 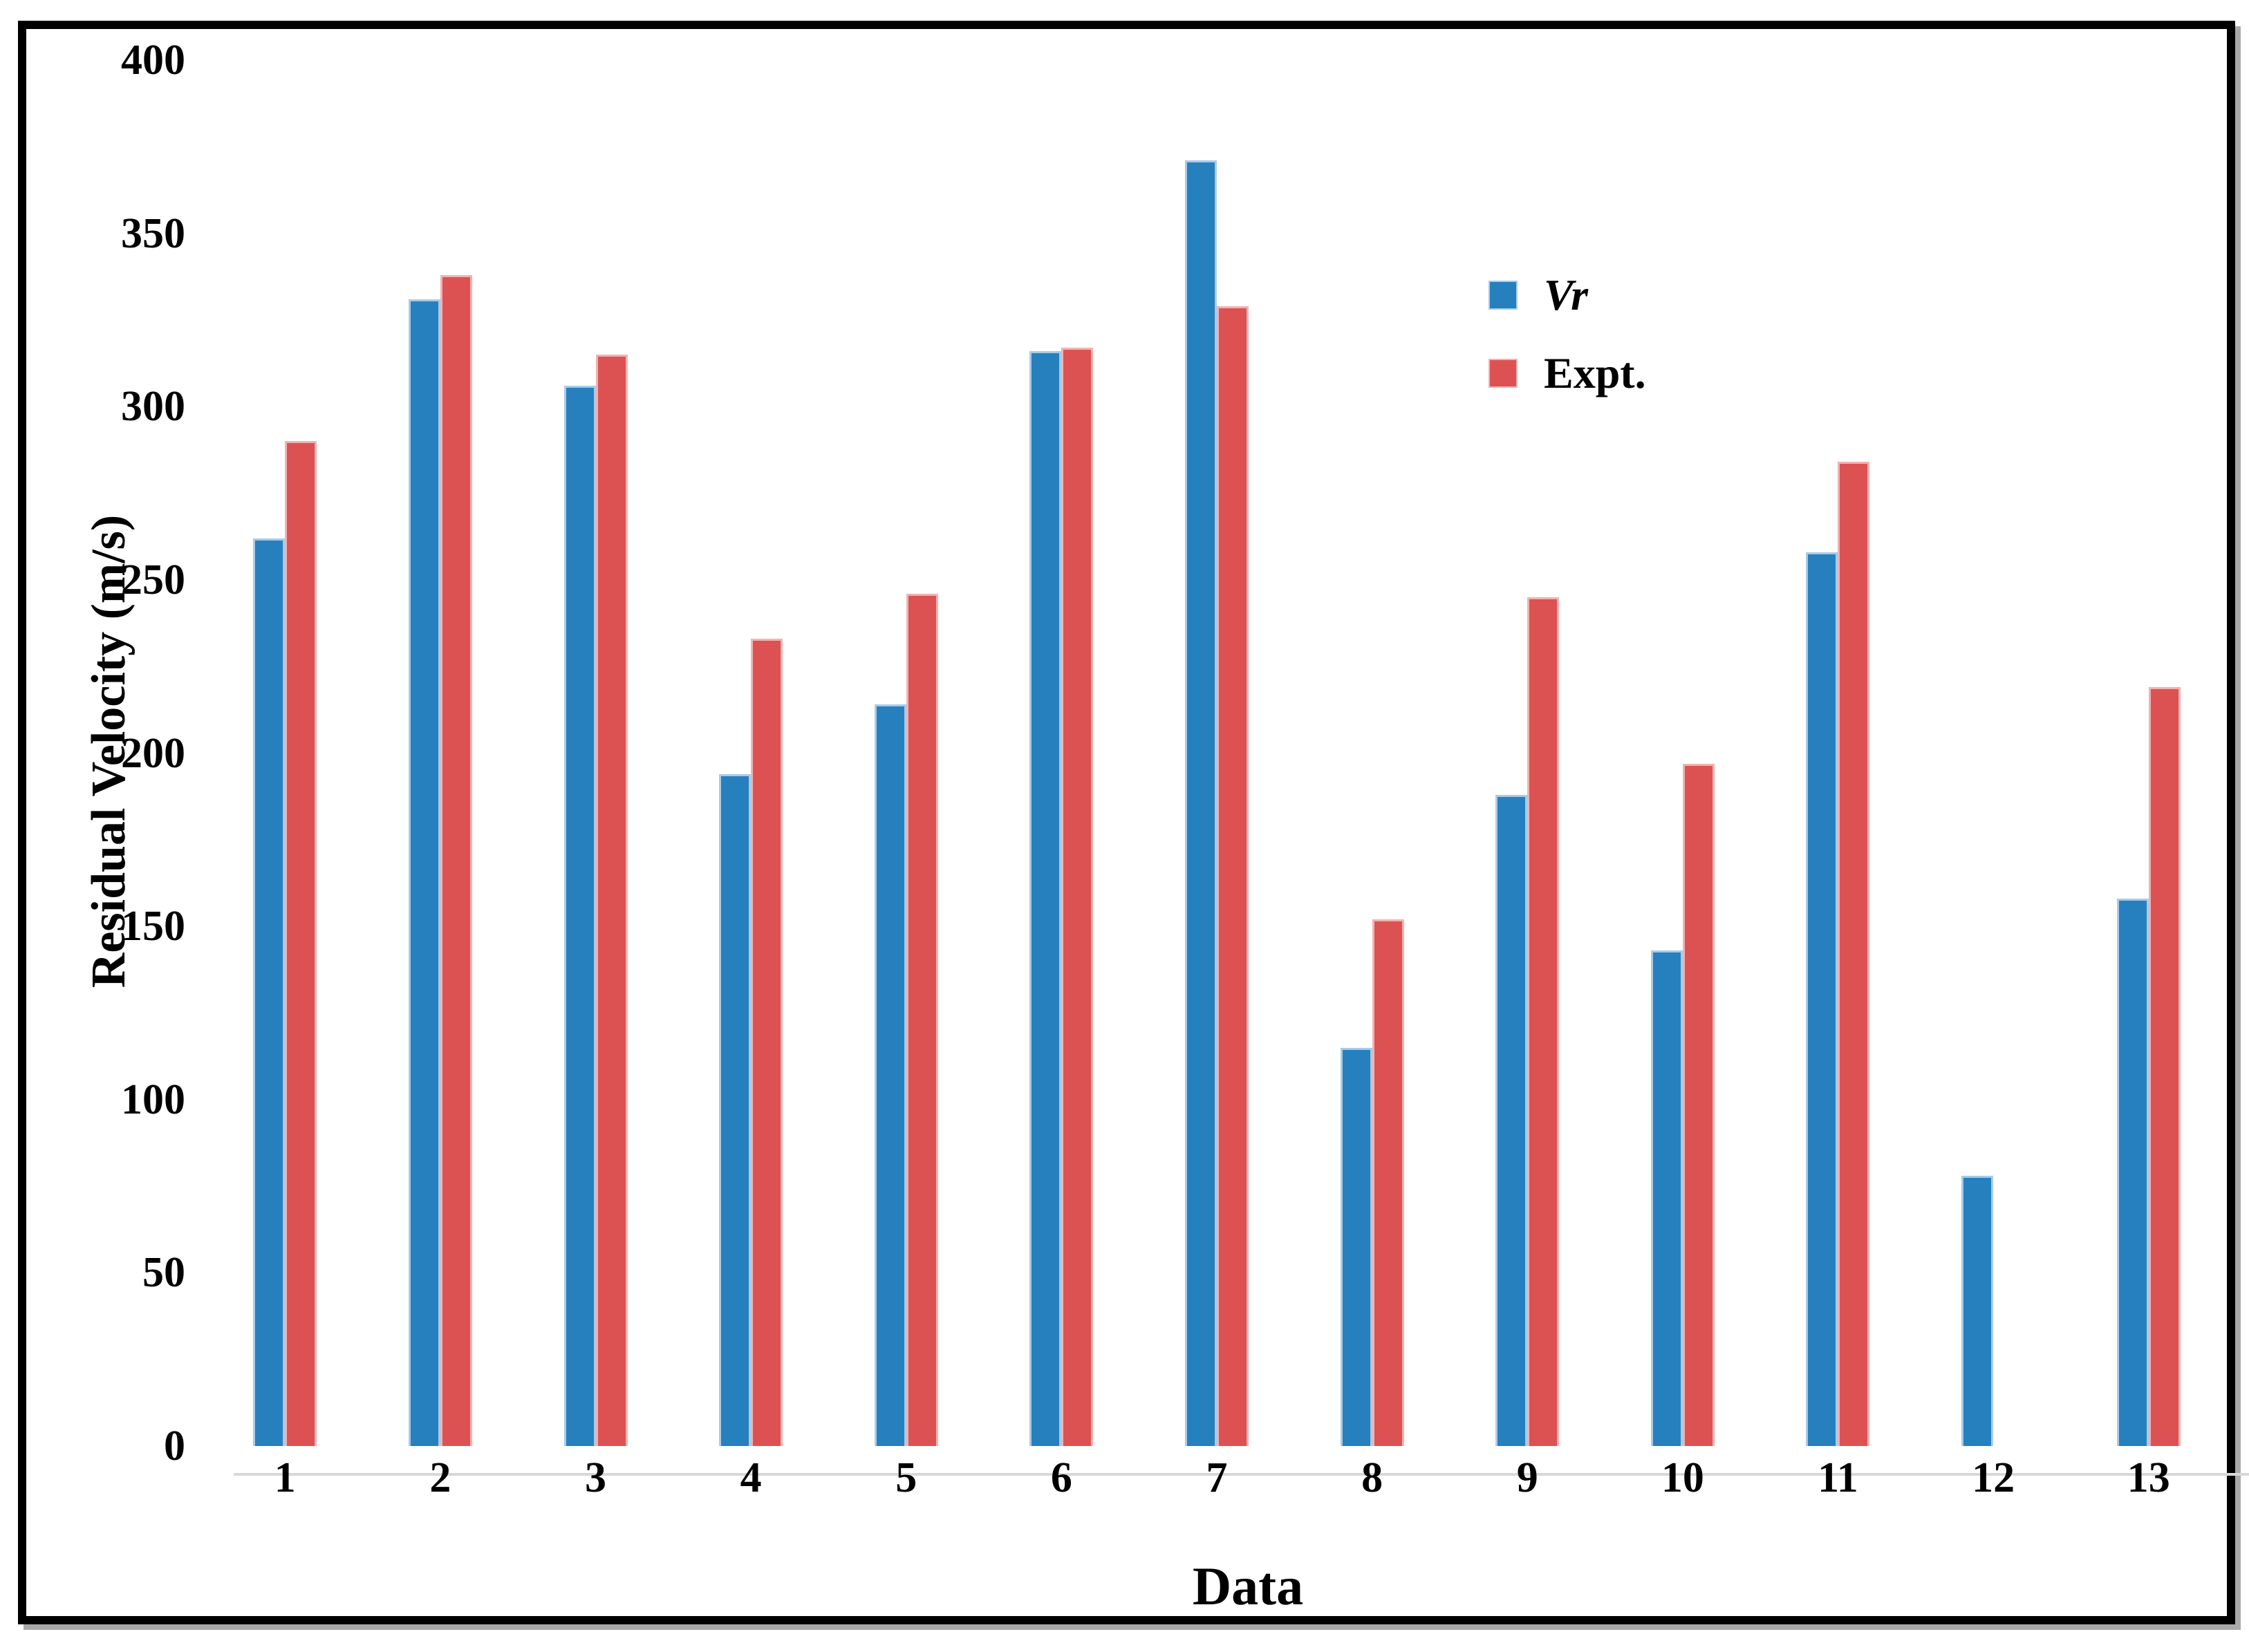 What do you see at coordinates (174, 1446) in the screenshot?
I see `y-tick-label-0: 0` at bounding box center [174, 1446].